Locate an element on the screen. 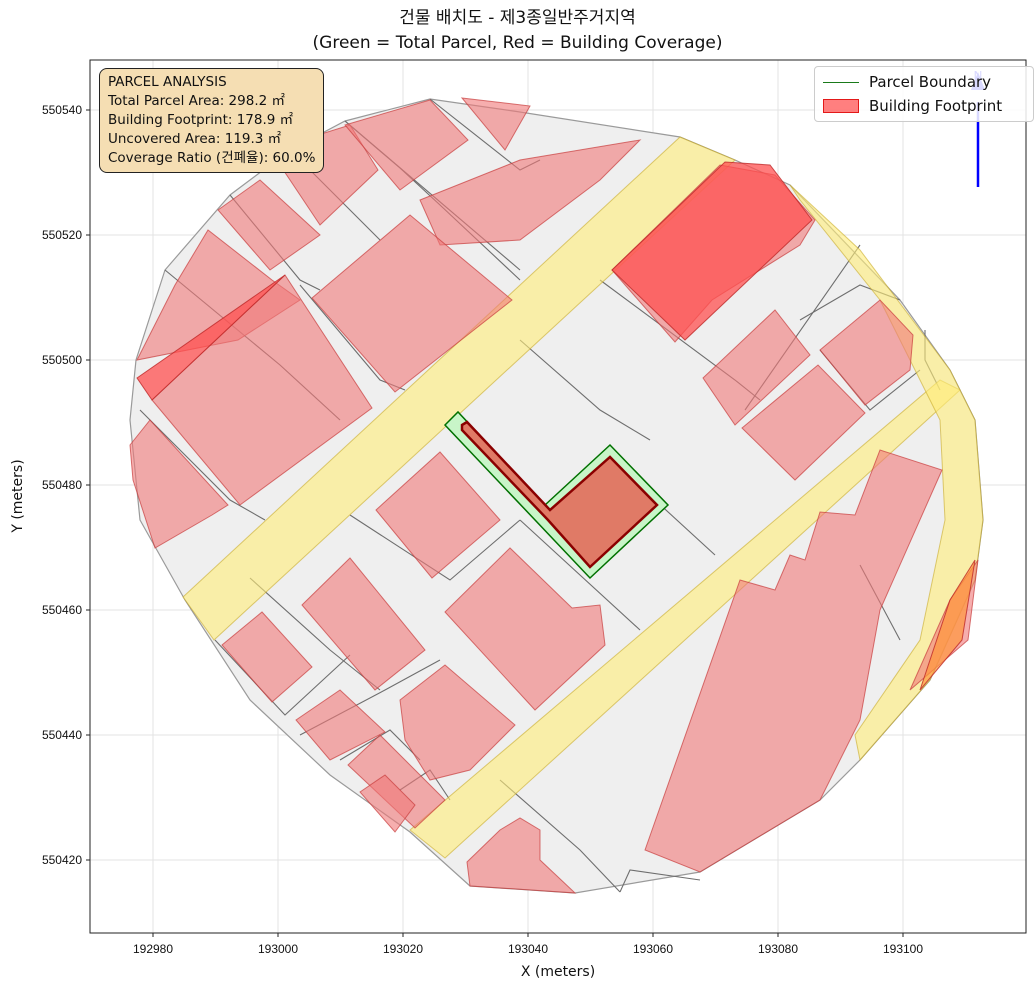 The width and height of the screenshot is (1035, 990). analysis-heading: PARCEL ANALYSIS is located at coordinates (167, 82).